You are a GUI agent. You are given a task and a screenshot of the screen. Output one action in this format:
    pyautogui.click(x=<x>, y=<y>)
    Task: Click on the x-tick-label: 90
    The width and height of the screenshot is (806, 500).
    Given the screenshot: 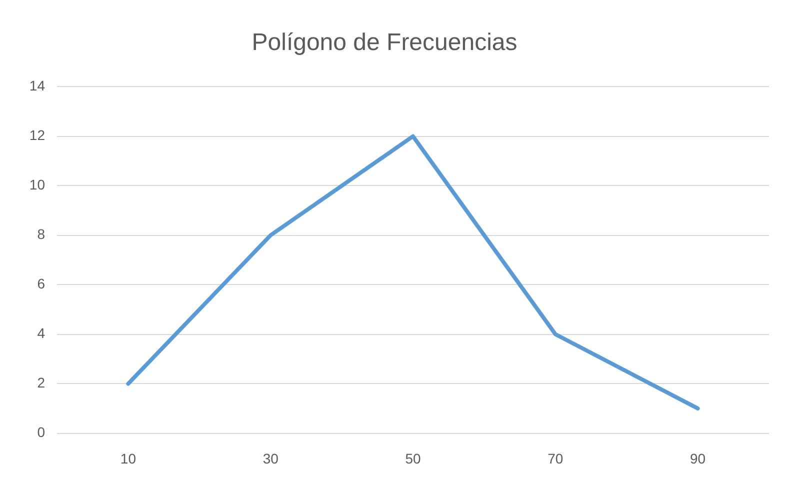 What is the action you would take?
    pyautogui.click(x=698, y=458)
    